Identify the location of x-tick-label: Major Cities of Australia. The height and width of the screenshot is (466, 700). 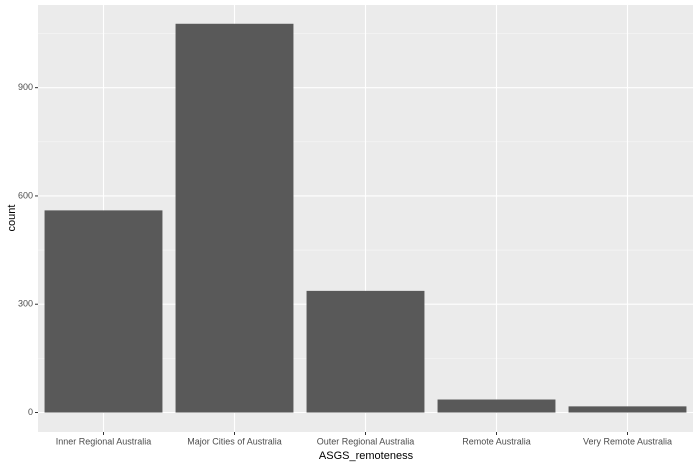
(234, 441).